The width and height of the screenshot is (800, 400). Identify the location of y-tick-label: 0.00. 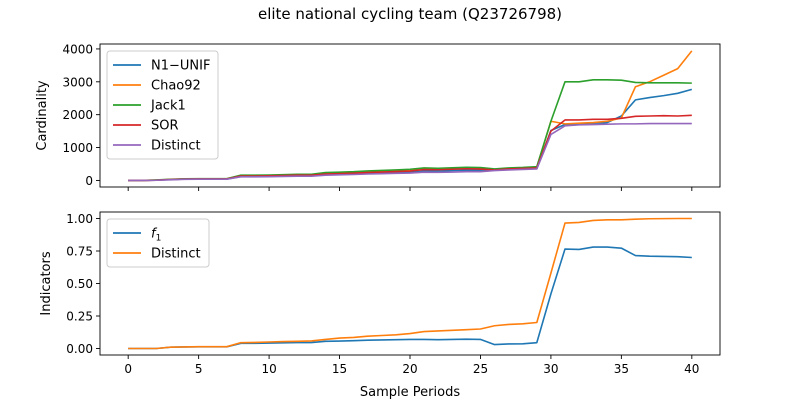
(79, 349).